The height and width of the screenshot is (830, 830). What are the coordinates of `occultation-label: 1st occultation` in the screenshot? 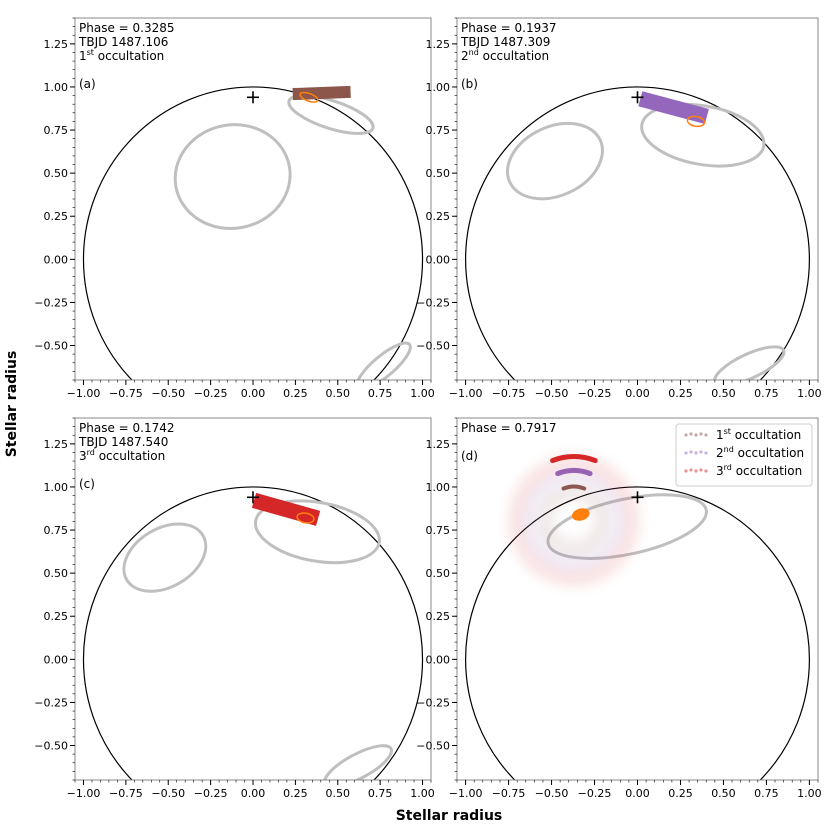 It's located at (121, 55).